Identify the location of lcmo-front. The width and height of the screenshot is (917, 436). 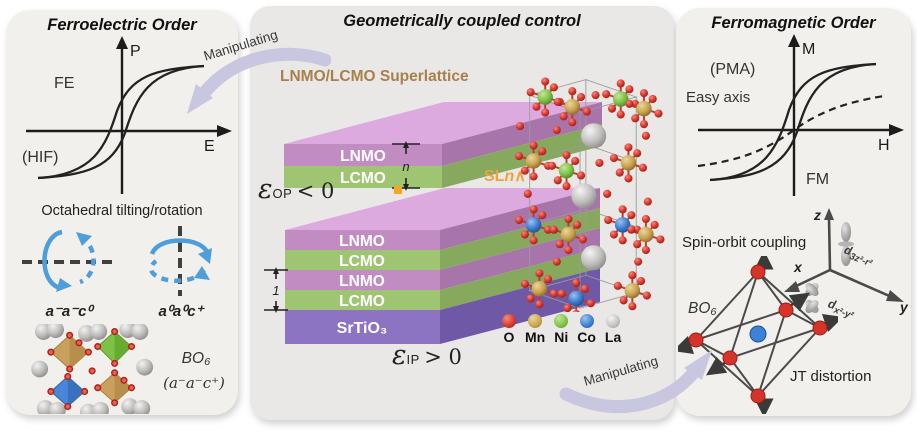
(363, 177).